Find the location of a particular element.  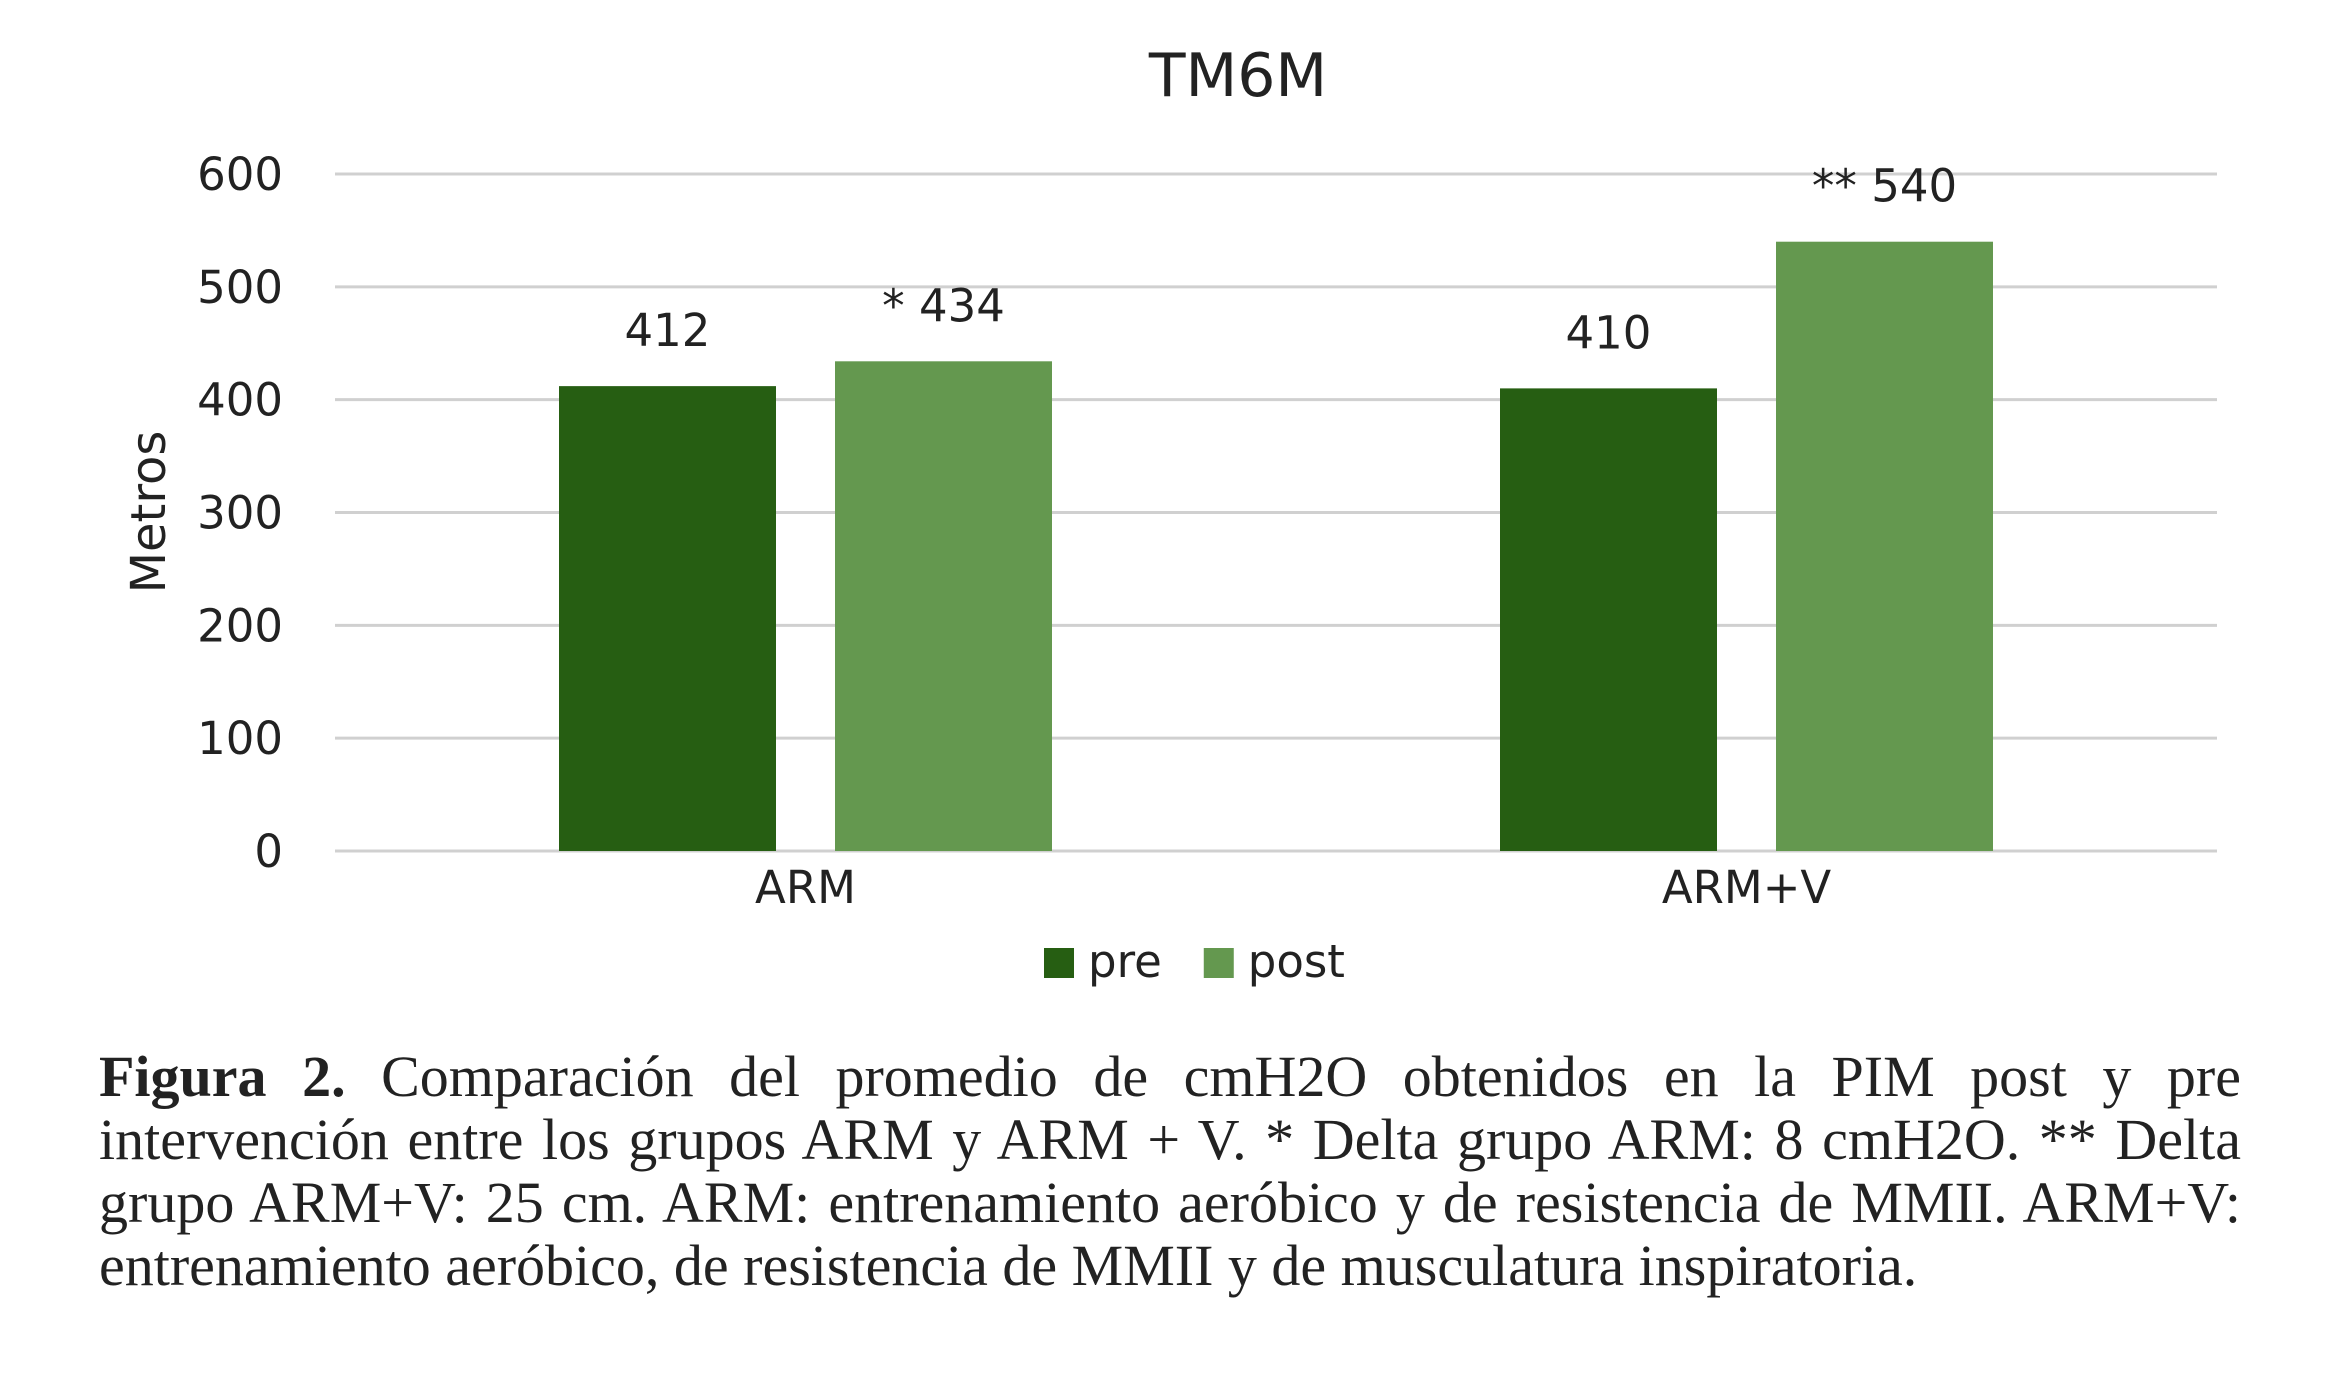

caption-label: Figura 2. is located at coordinates (222, 1076).